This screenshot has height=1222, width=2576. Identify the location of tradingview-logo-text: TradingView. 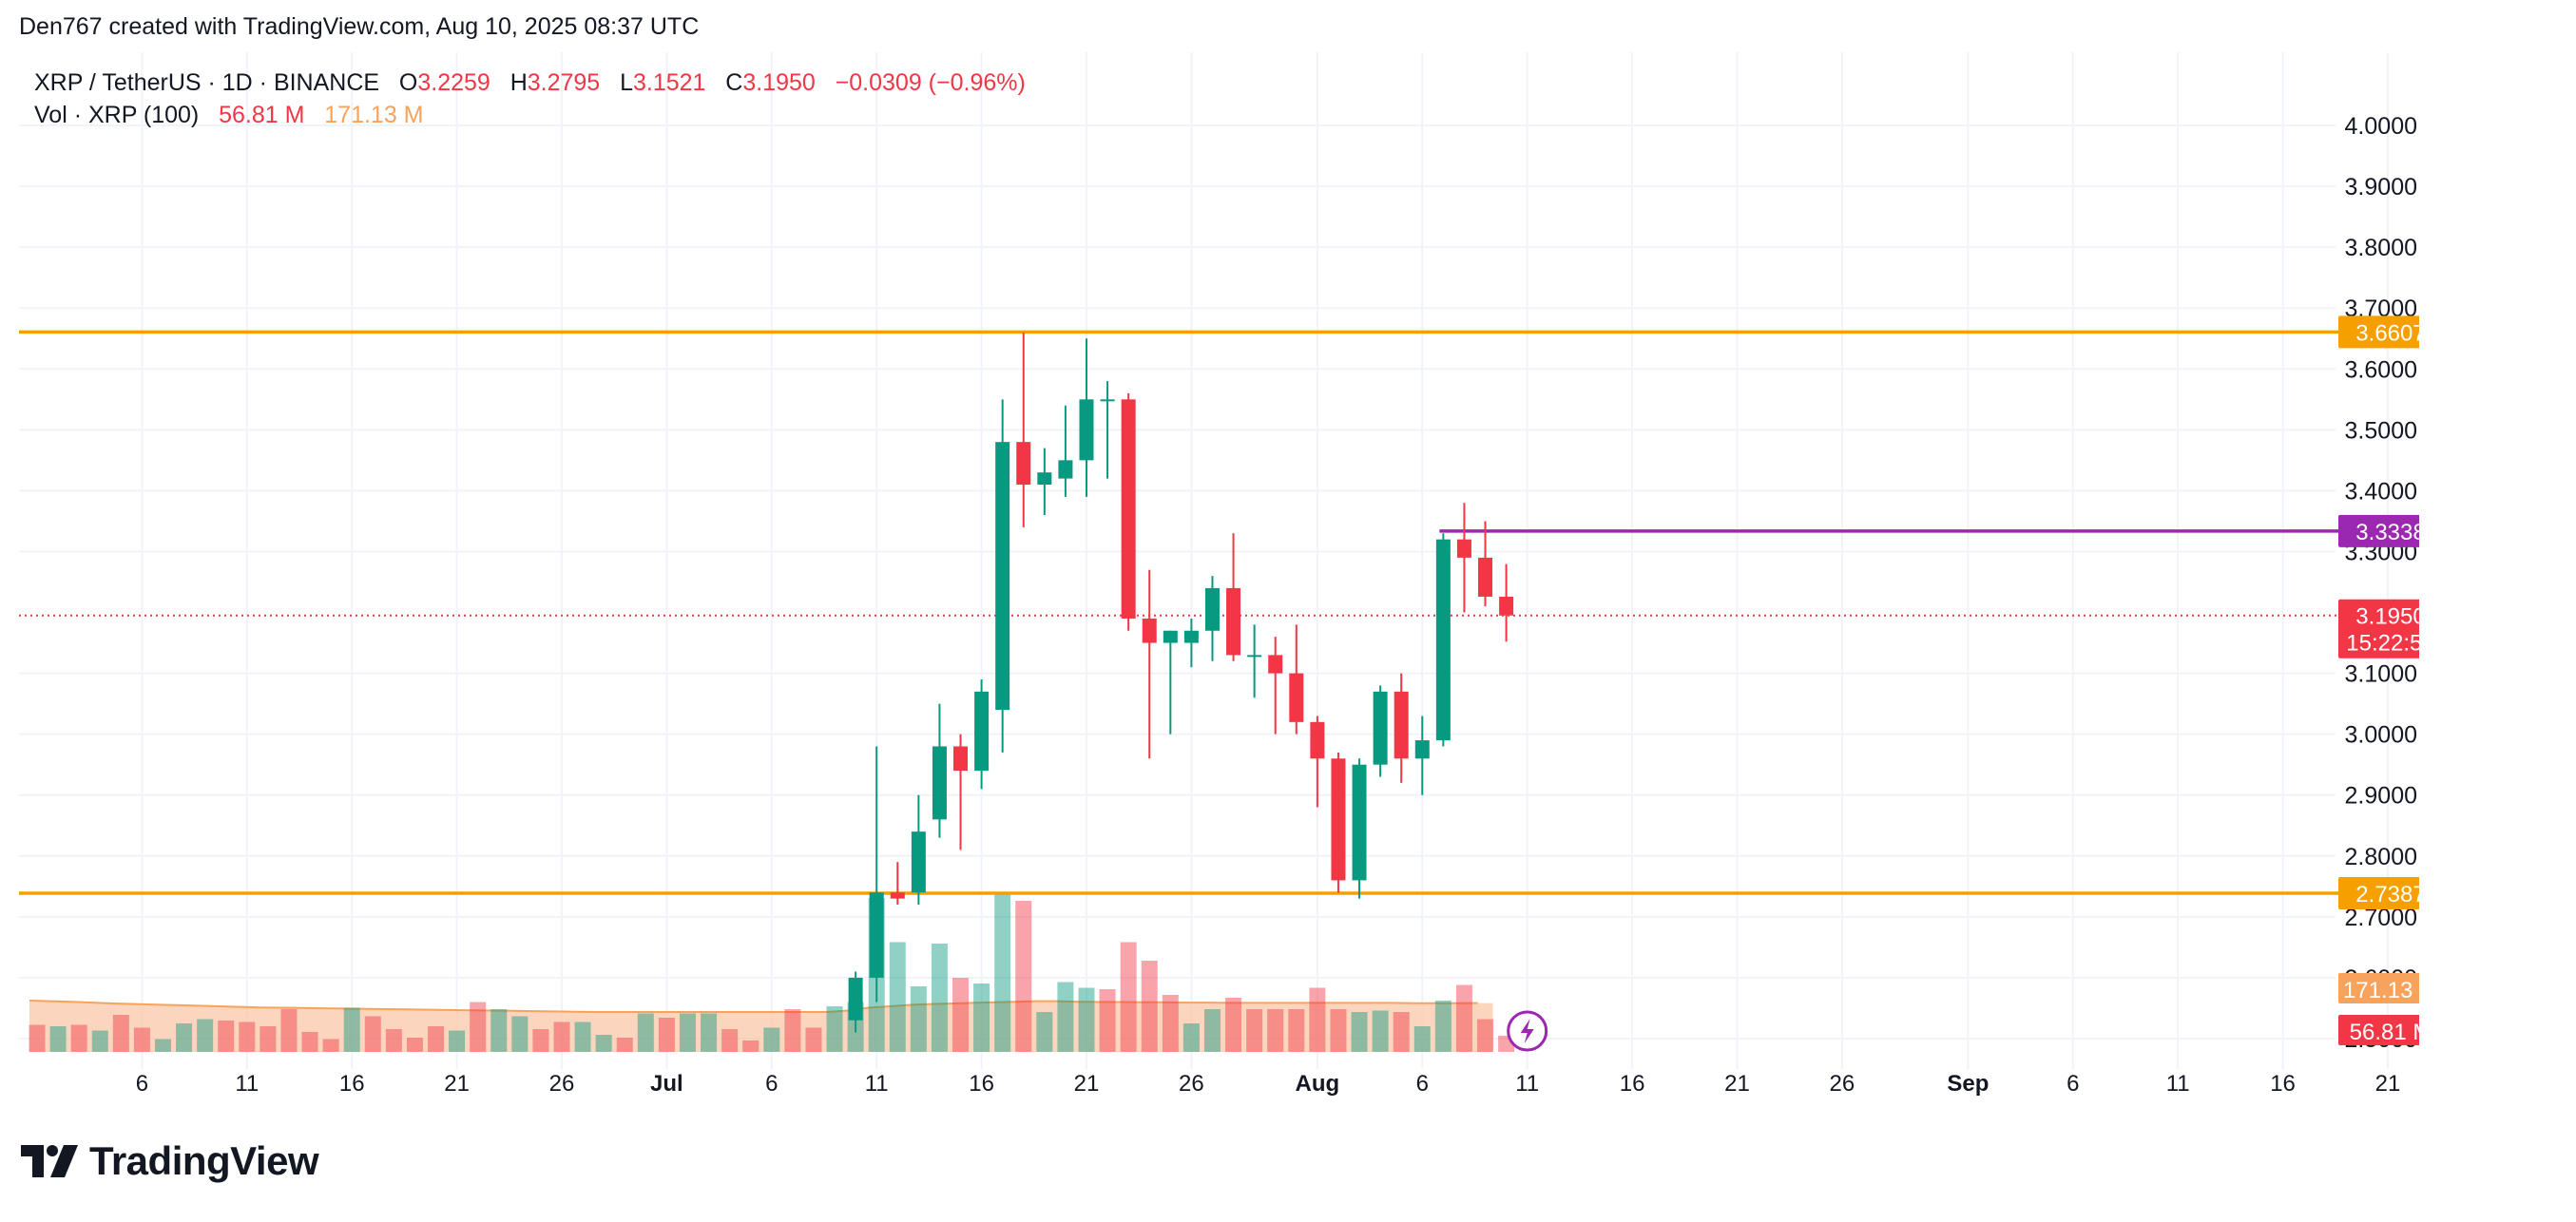
(204, 1161).